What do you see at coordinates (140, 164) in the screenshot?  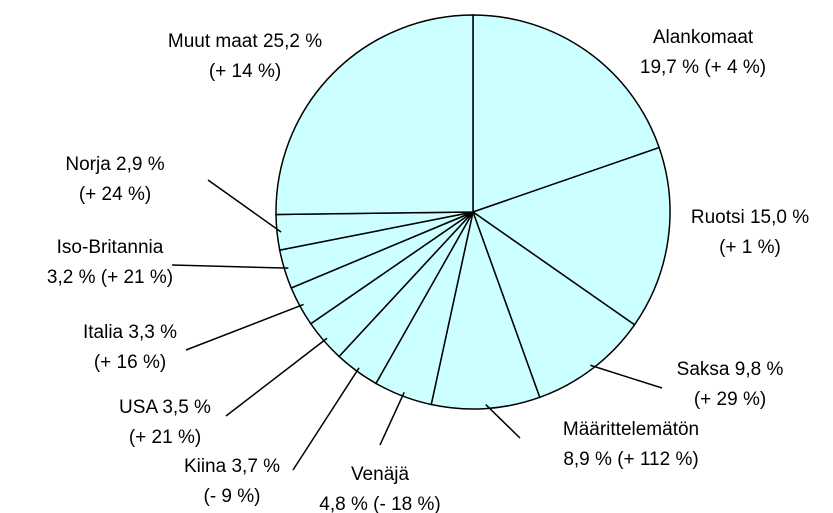 I see `label-part: 2,9 %` at bounding box center [140, 164].